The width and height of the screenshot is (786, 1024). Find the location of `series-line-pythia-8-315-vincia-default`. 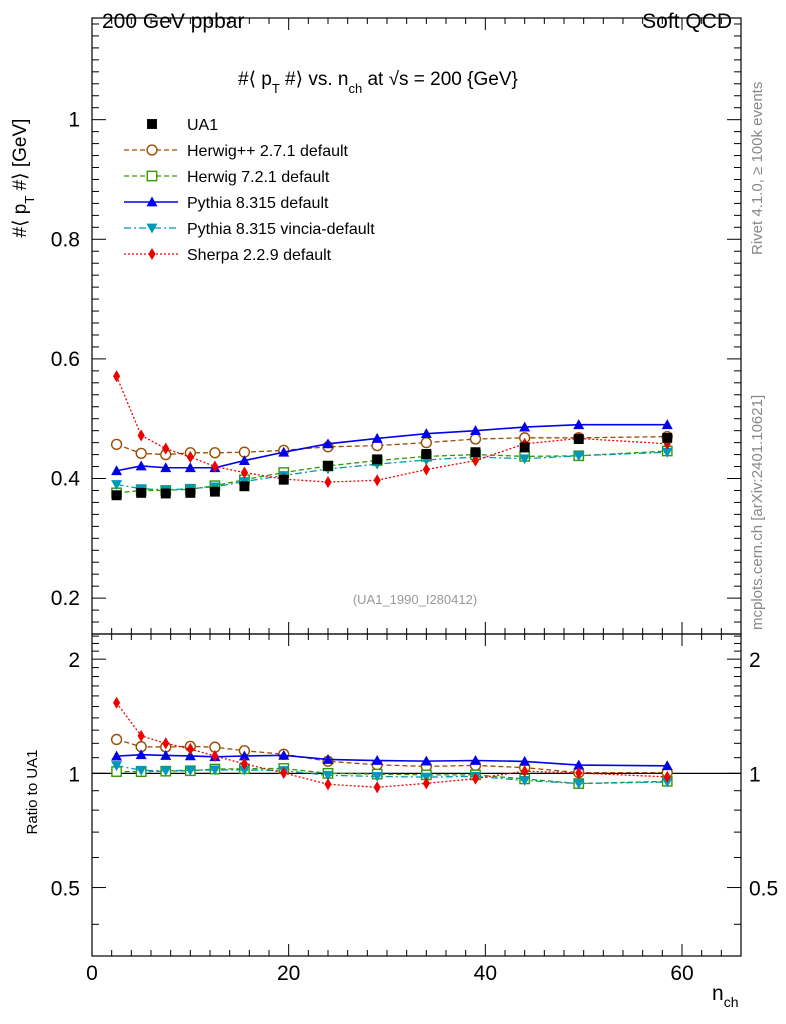

series-line-pythia-8-315-vincia-default is located at coordinates (392, 471).